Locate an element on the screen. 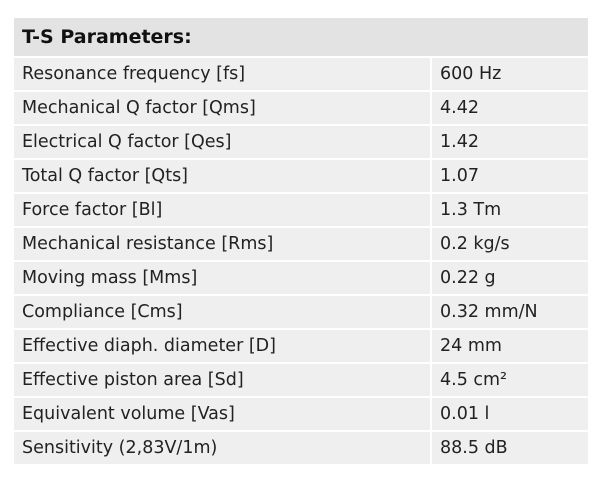  parameter-value: 88.5 dB is located at coordinates (510, 448).